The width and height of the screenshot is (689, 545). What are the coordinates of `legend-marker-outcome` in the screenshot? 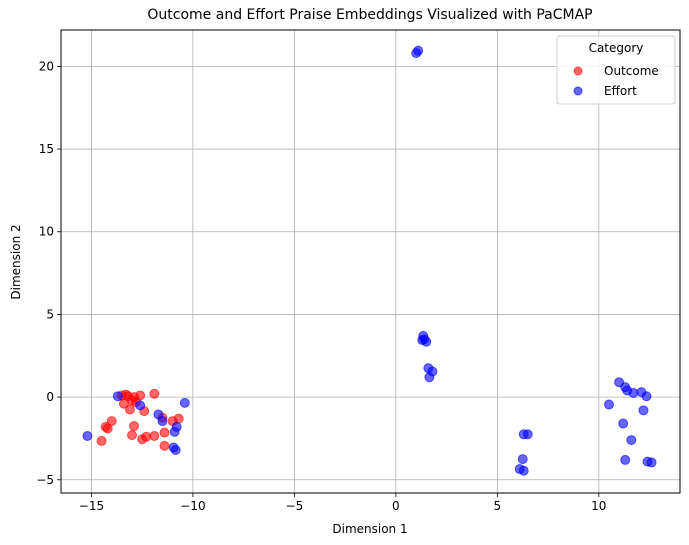 It's located at (578, 71).